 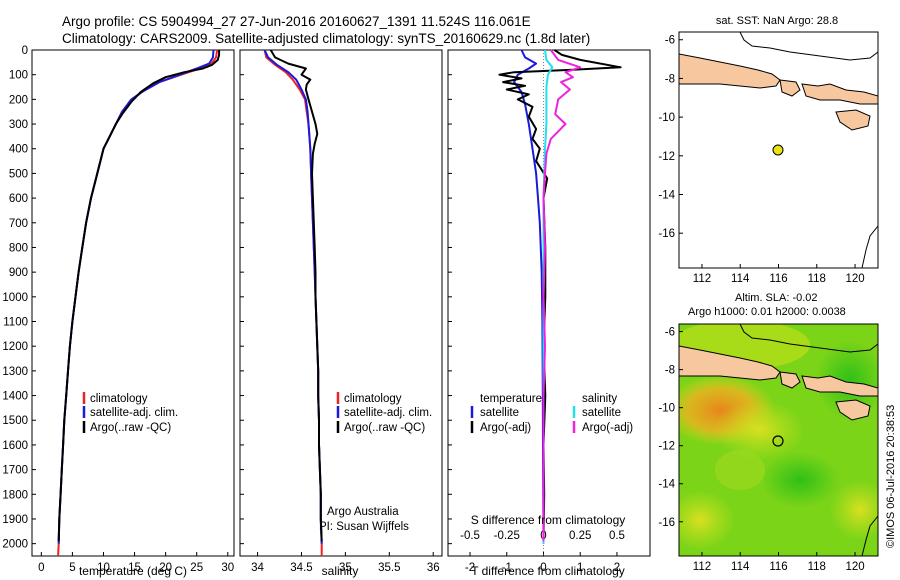 What do you see at coordinates (499, 413) in the screenshot?
I see `legend-label-temp-satellite: satellite` at bounding box center [499, 413].